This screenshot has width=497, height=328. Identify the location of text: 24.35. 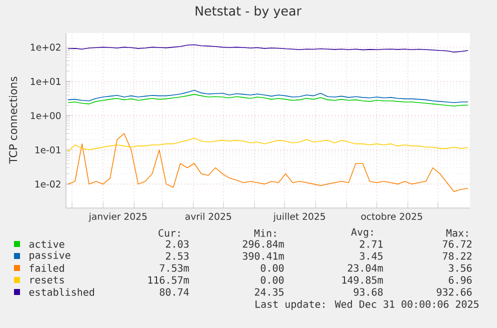
(269, 292).